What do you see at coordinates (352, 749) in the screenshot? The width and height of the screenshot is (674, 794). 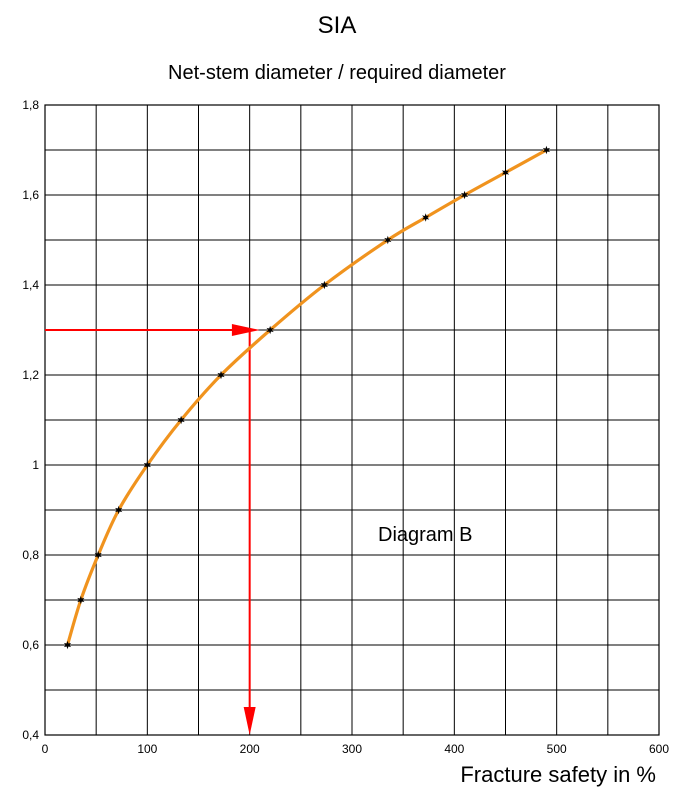 I see `x-tick-label: 300` at bounding box center [352, 749].